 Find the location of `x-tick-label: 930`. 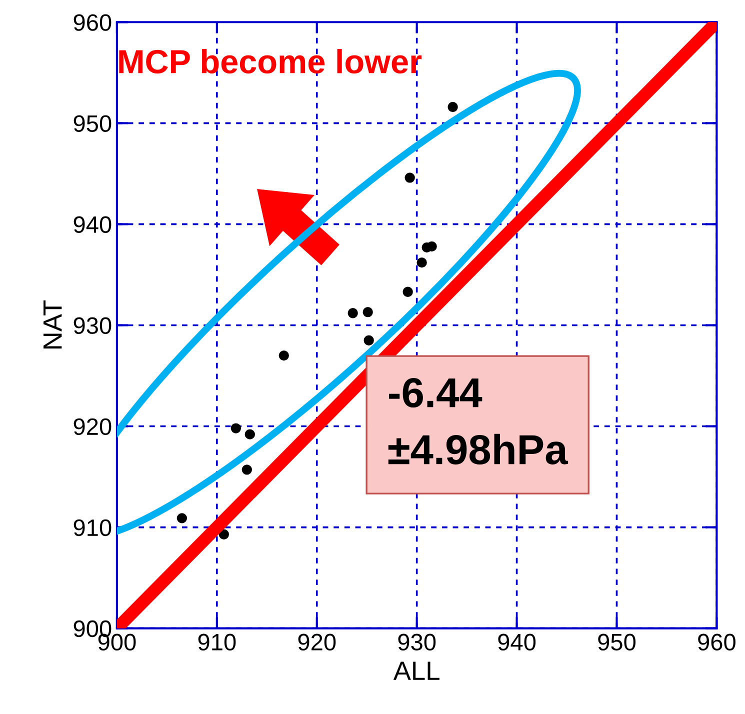

x-tick-label: 930 is located at coordinates (417, 642).